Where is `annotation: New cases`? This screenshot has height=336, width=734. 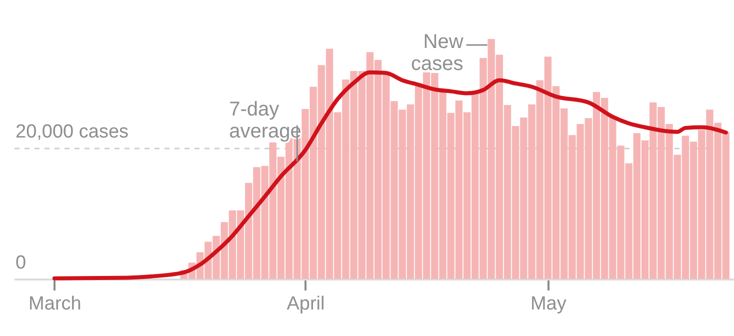 annotation: New cases is located at coordinates (437, 53).